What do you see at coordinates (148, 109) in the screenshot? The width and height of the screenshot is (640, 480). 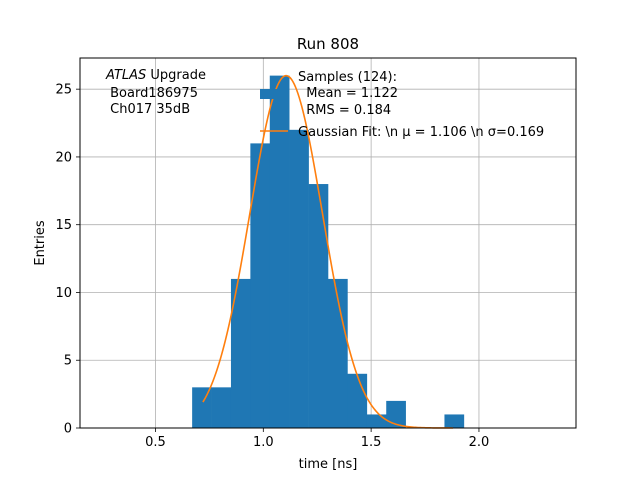 I see `annotation-channel: Ch017 35dB` at bounding box center [148, 109].